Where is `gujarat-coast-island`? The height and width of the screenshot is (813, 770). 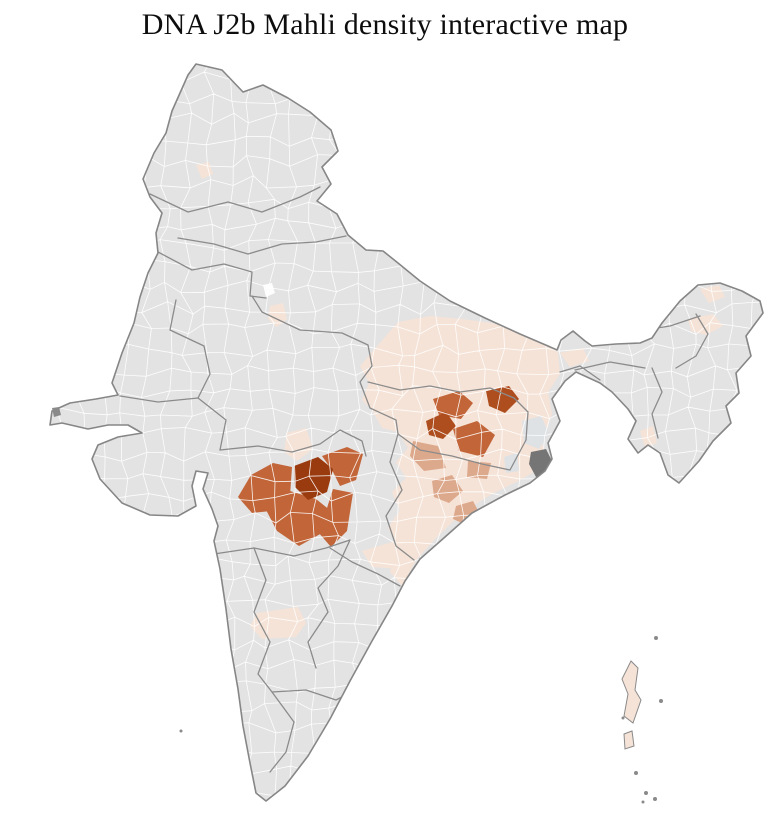
gujarat-coast-island is located at coordinates (56, 412).